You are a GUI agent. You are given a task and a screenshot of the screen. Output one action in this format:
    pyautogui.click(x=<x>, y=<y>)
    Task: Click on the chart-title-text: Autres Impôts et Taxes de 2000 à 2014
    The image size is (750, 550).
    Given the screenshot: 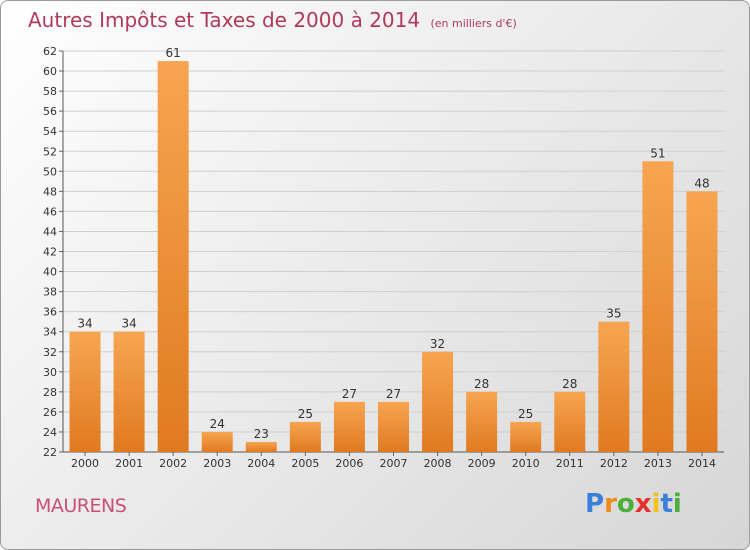 What is the action you would take?
    pyautogui.click(x=224, y=20)
    